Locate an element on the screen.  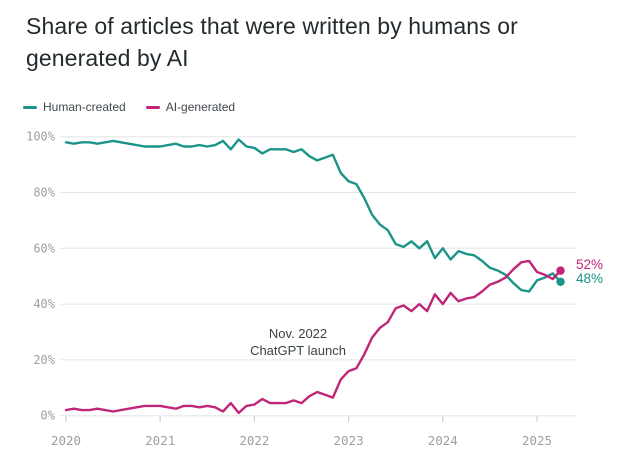
y-axis-label-80%: 80% is located at coordinates (44, 193).